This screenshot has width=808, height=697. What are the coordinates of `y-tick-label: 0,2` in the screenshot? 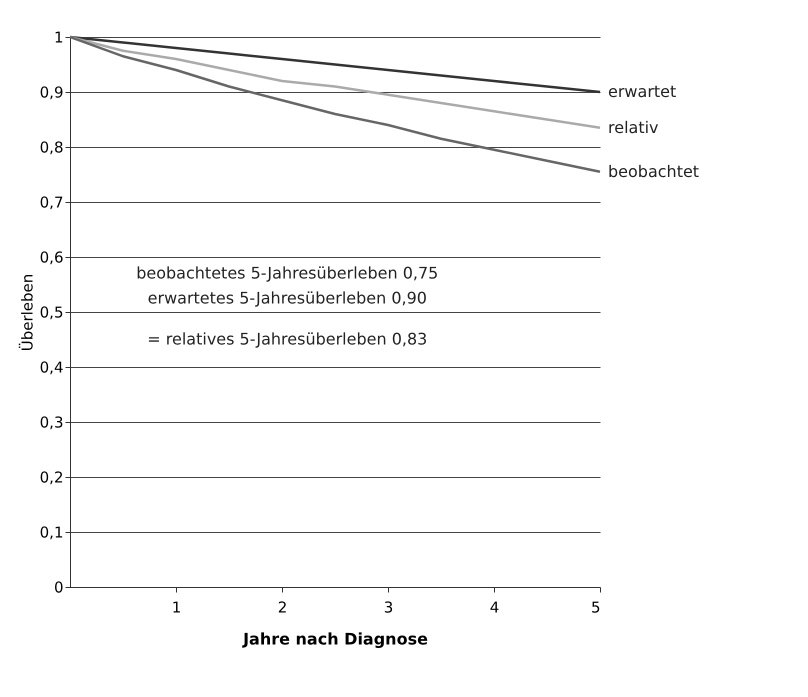 It's located at (52, 477).